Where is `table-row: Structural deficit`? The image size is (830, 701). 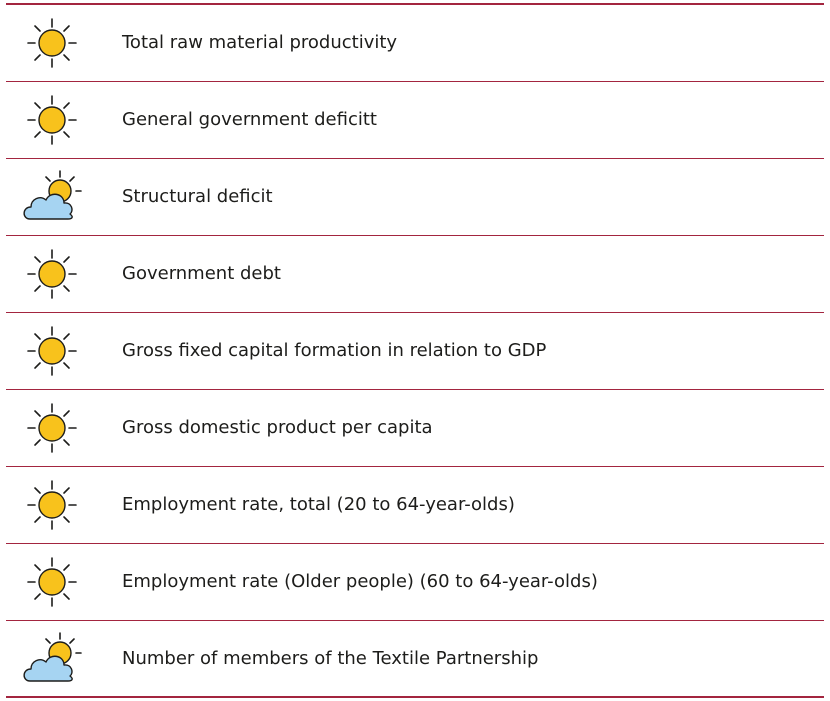 table-row: Structural deficit is located at coordinates (415, 196).